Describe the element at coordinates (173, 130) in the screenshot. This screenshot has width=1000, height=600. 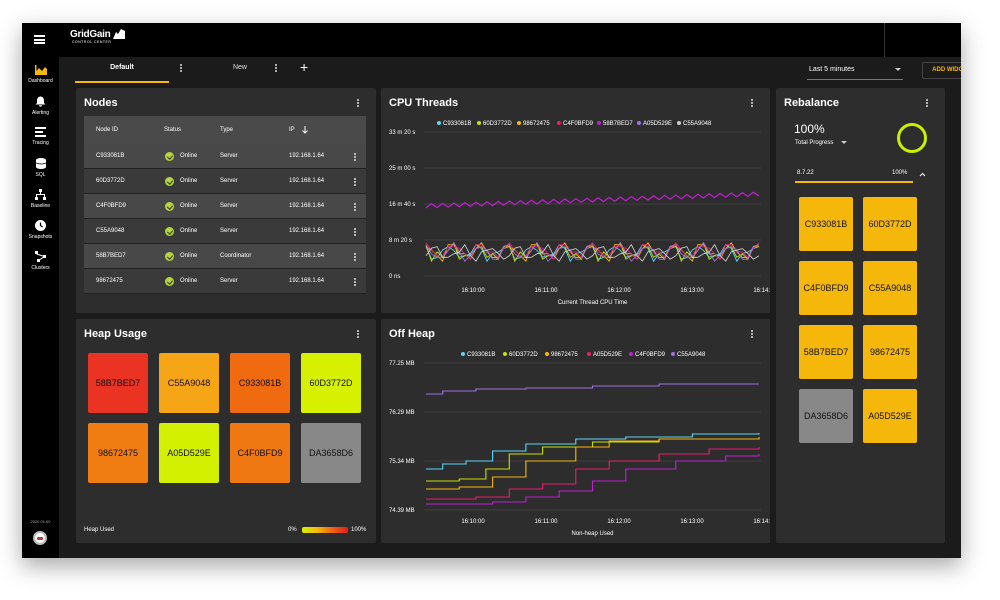
I see `column-header-status: Status` at that location.